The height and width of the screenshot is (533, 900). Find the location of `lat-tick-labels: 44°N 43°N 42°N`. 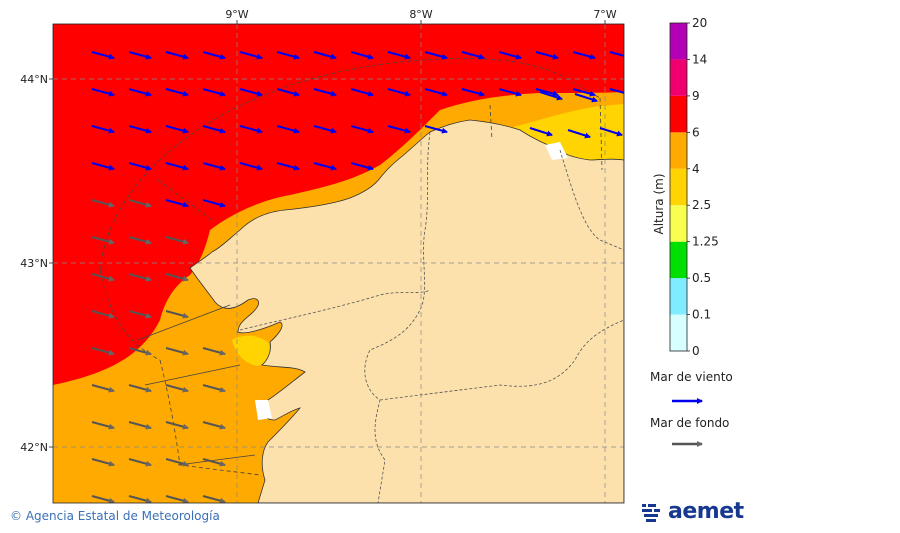

lat-tick-labels: 44°N 43°N 42°N is located at coordinates (34, 263).